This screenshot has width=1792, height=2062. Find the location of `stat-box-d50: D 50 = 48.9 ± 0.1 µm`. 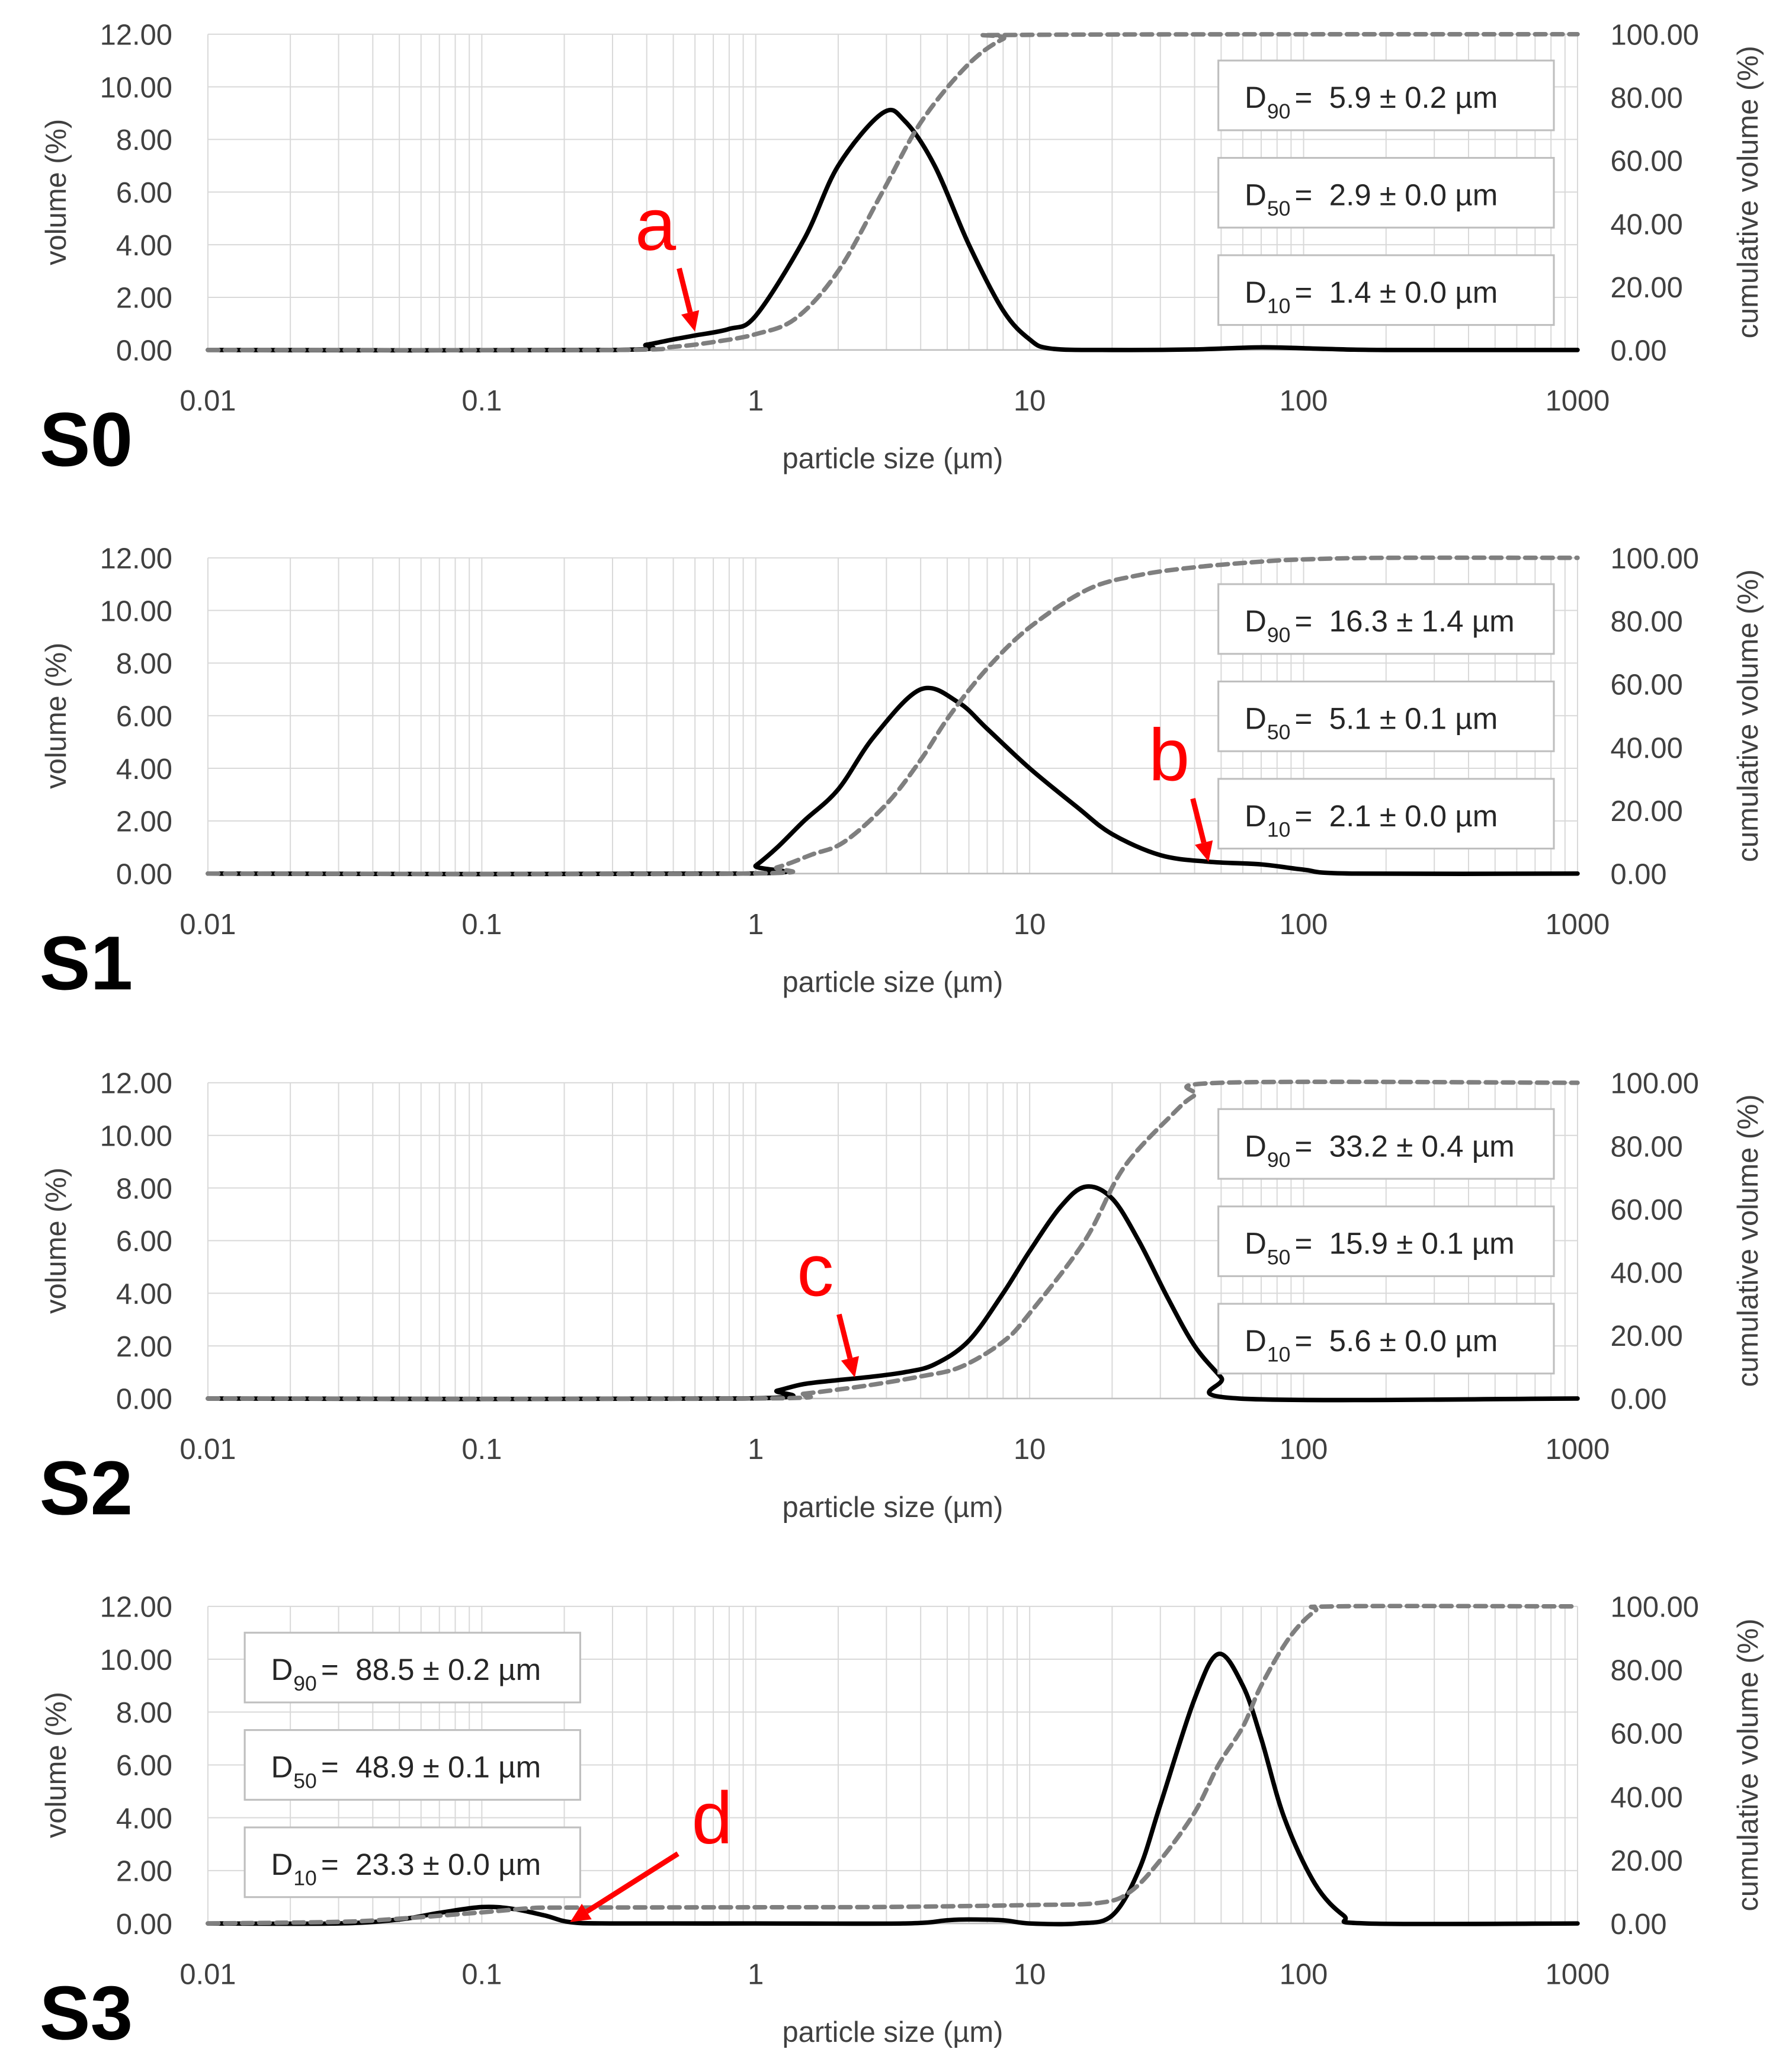

stat-box-d50: D 50 = 48.9 ± 0.1 µm is located at coordinates (413, 1765).